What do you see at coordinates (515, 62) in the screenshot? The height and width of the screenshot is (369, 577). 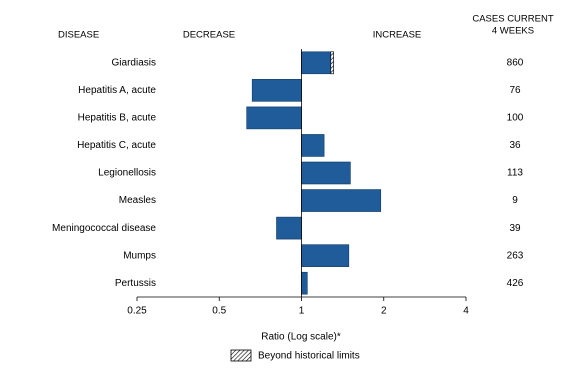 I see `cases-value: 860` at bounding box center [515, 62].